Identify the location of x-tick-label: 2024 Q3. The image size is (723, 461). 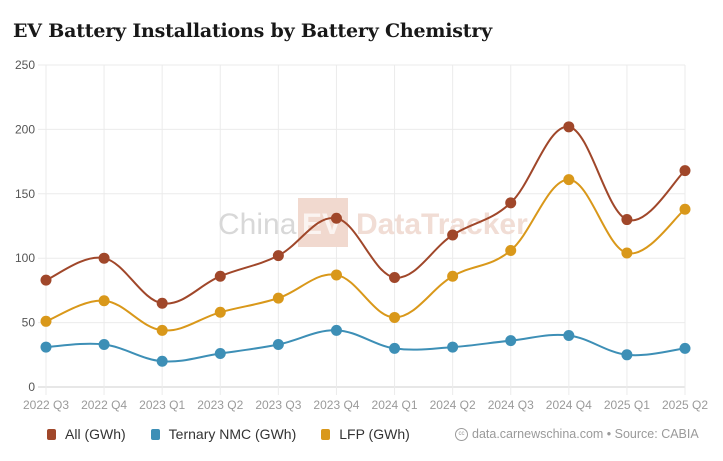
(511, 405).